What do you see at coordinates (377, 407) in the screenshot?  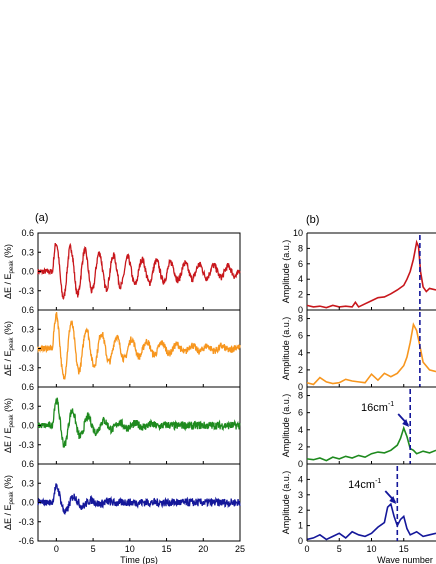 I see `peak-annotation: 16cm-1` at bounding box center [377, 407].